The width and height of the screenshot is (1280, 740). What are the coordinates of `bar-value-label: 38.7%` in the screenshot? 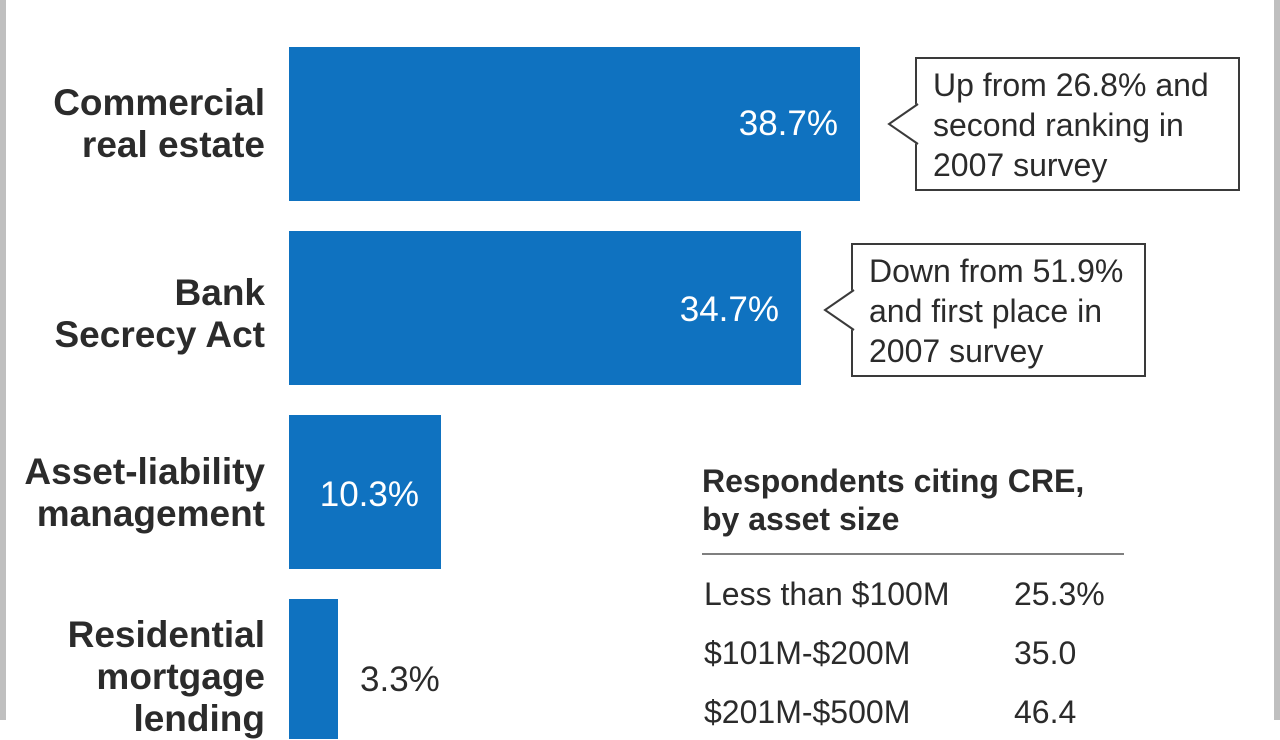 It's located at (788, 123).